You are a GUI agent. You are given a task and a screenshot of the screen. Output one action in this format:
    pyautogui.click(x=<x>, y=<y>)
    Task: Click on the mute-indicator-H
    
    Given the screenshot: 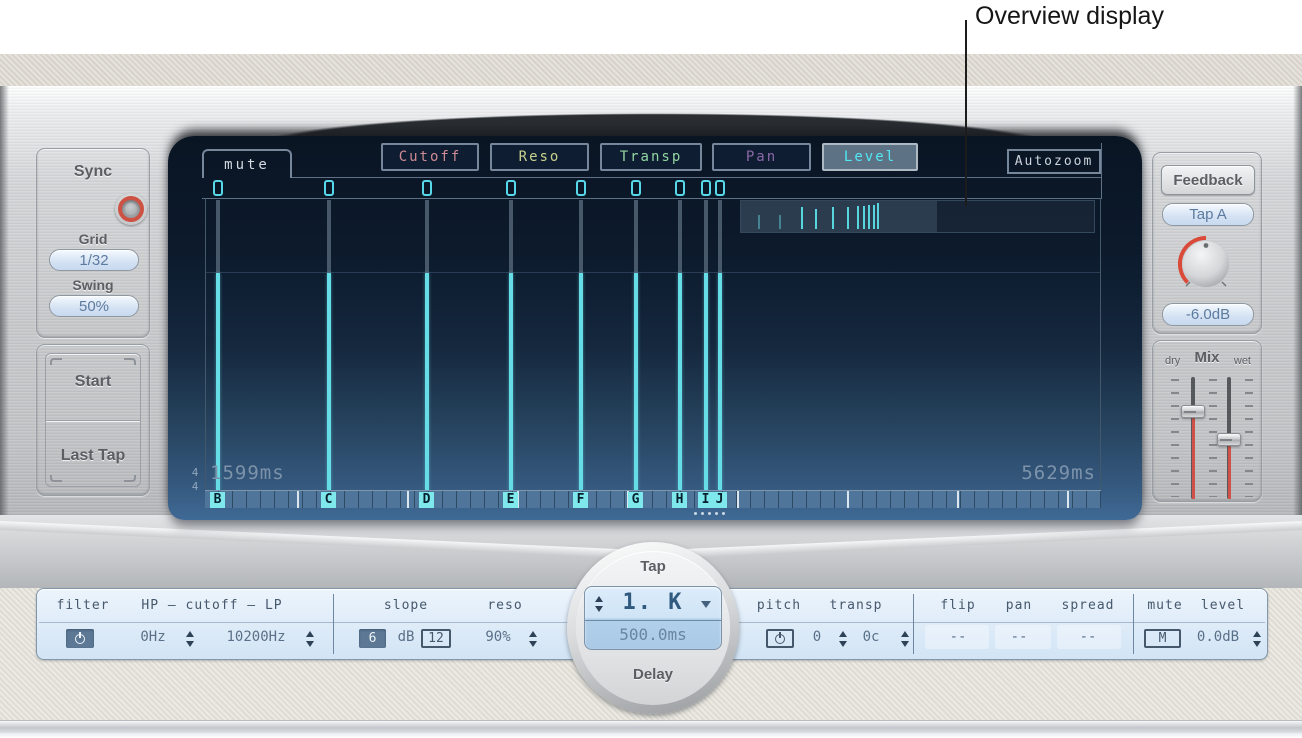 What is the action you would take?
    pyautogui.click(x=680, y=188)
    